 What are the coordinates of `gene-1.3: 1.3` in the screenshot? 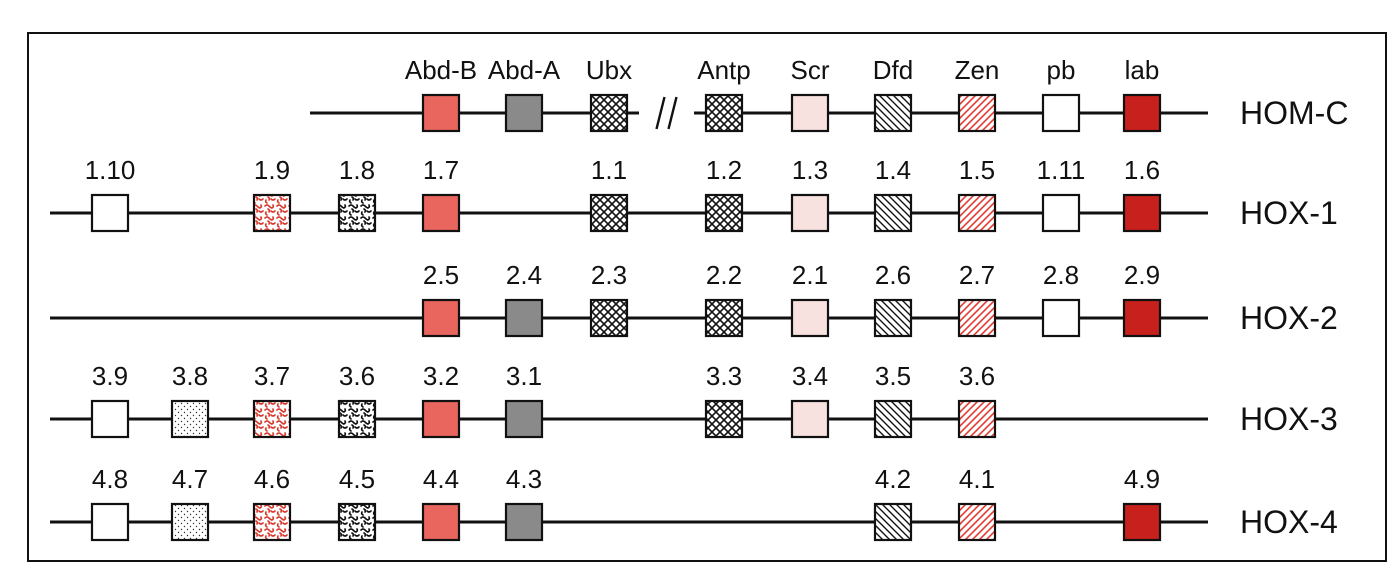 It's located at (810, 194).